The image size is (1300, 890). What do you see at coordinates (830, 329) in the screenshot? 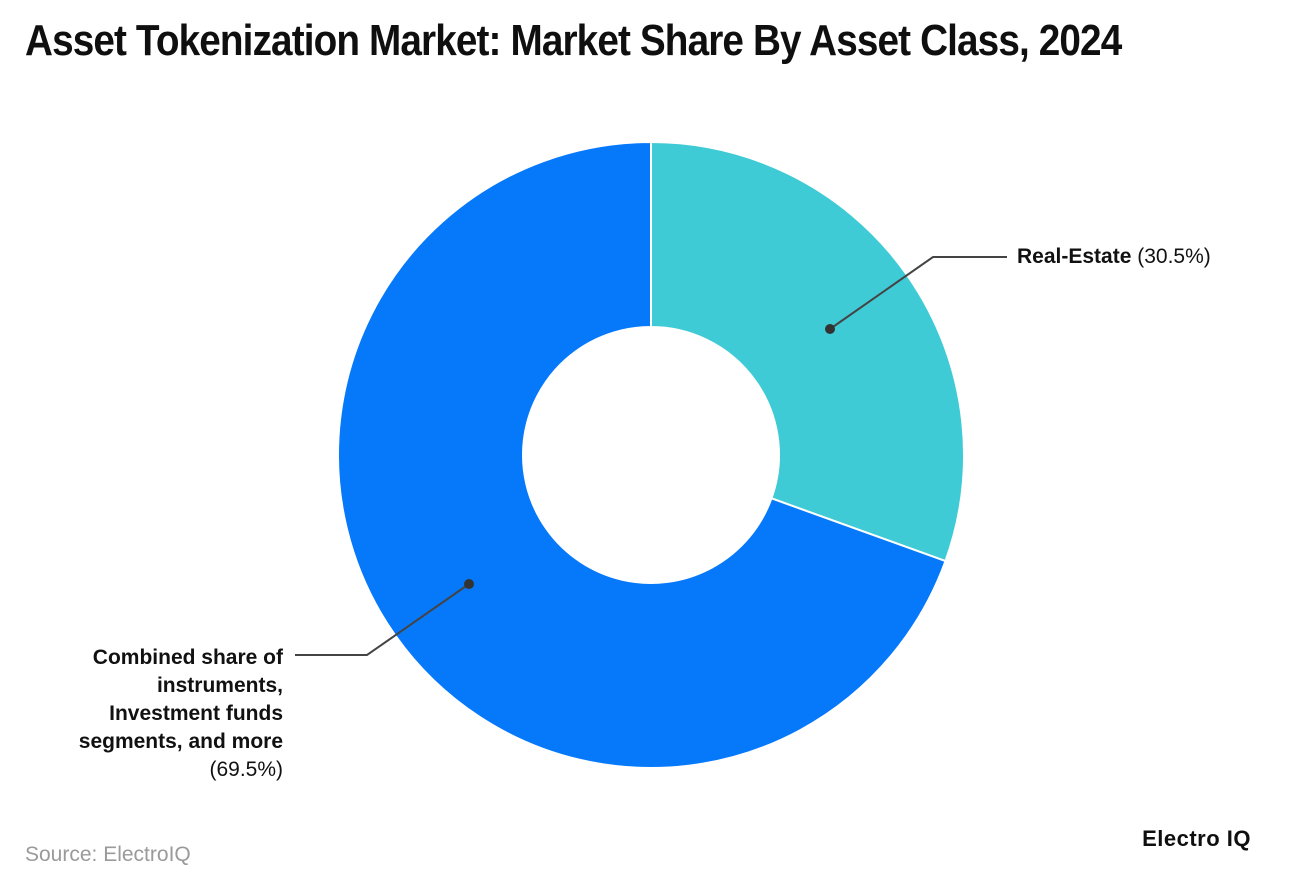
I see `leader-dot-real-estate` at bounding box center [830, 329].